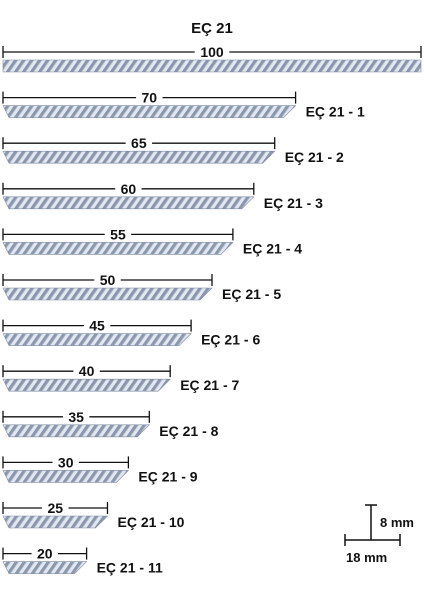 Image resolution: width=424 pixels, height=600 pixels. I want to click on product-row: 70 EÇ 21 - 1, so click(183, 104).